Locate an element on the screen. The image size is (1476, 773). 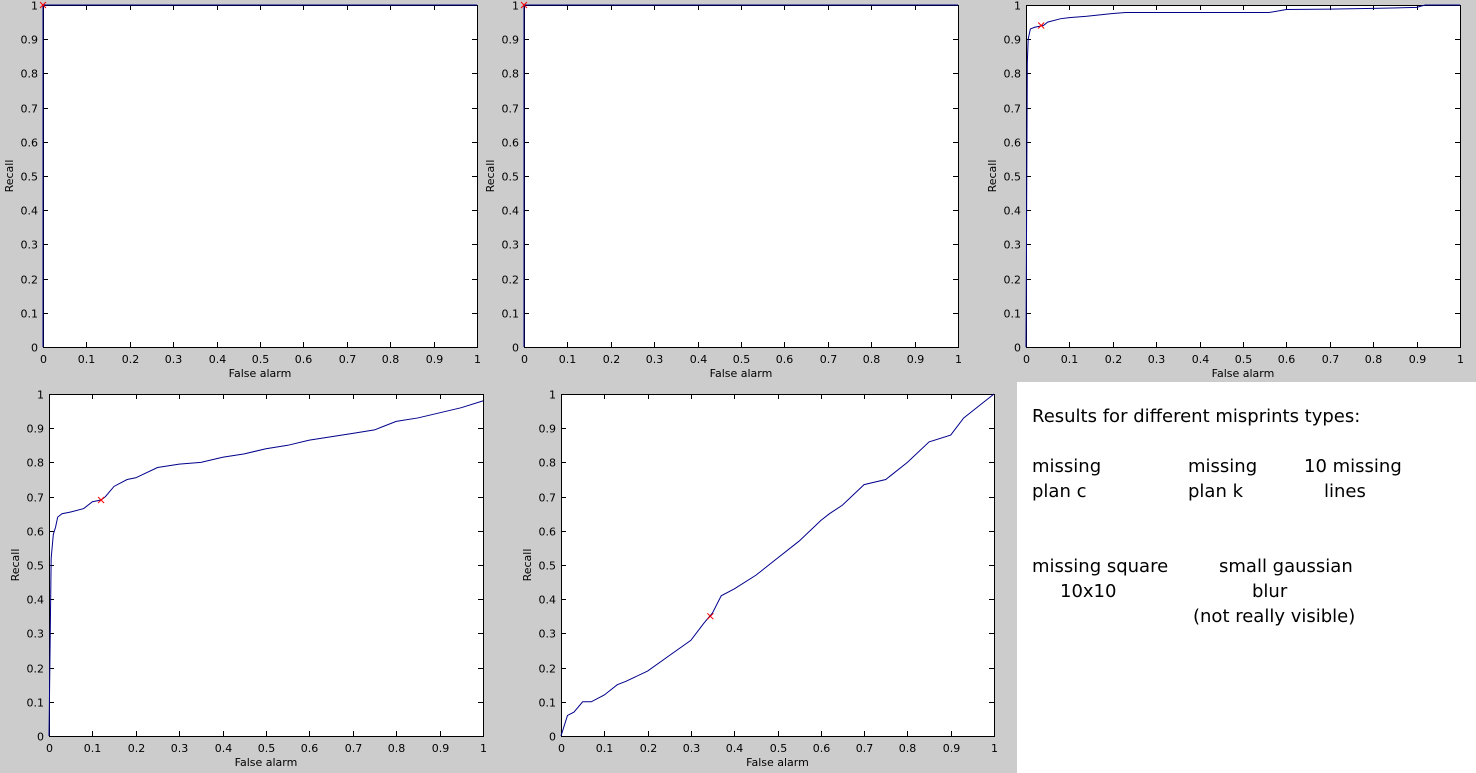
note-missing-plan-k-line1: missing is located at coordinates (1223, 466).